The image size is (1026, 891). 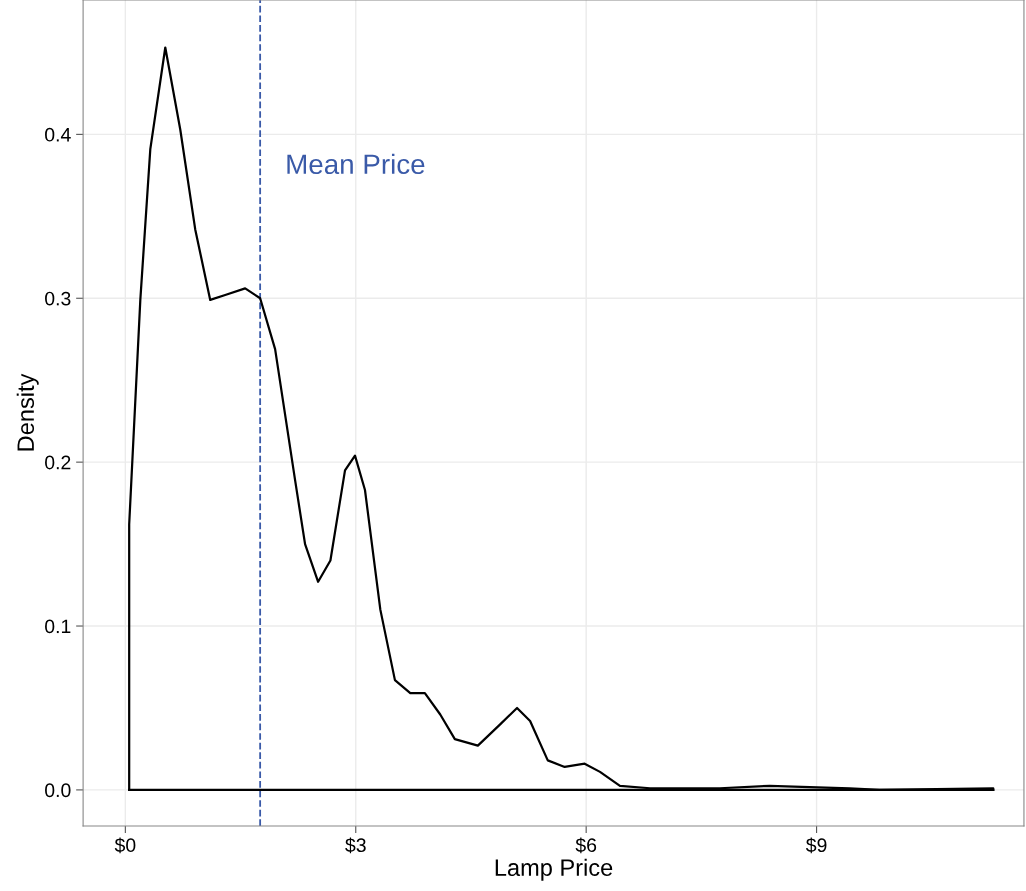 I want to click on y-tick-label: 0.0, so click(x=58, y=790).